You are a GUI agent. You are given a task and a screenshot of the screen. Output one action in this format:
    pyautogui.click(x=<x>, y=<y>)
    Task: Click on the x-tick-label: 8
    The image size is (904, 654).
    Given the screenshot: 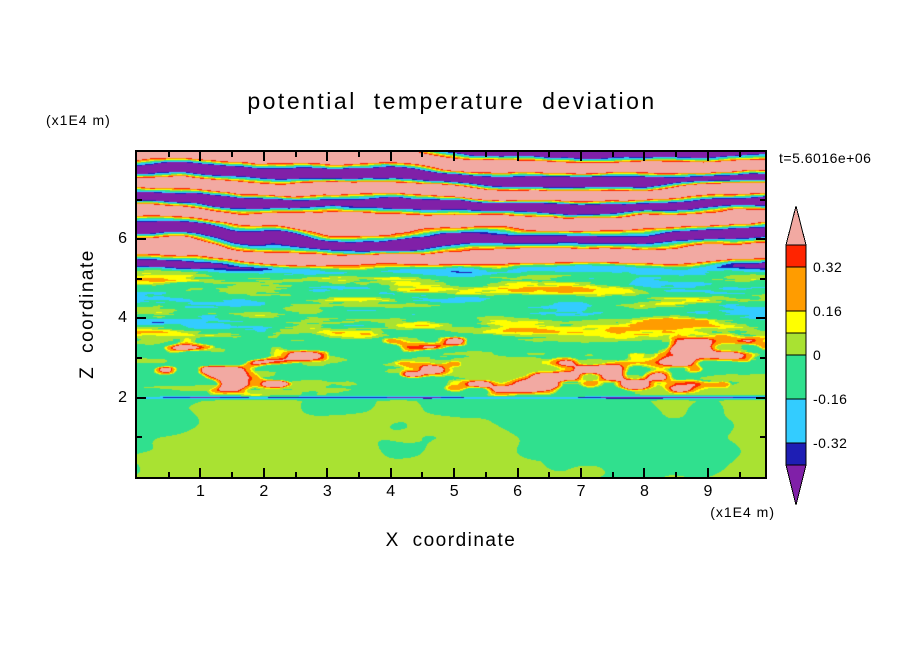 What is the action you would take?
    pyautogui.click(x=644, y=491)
    